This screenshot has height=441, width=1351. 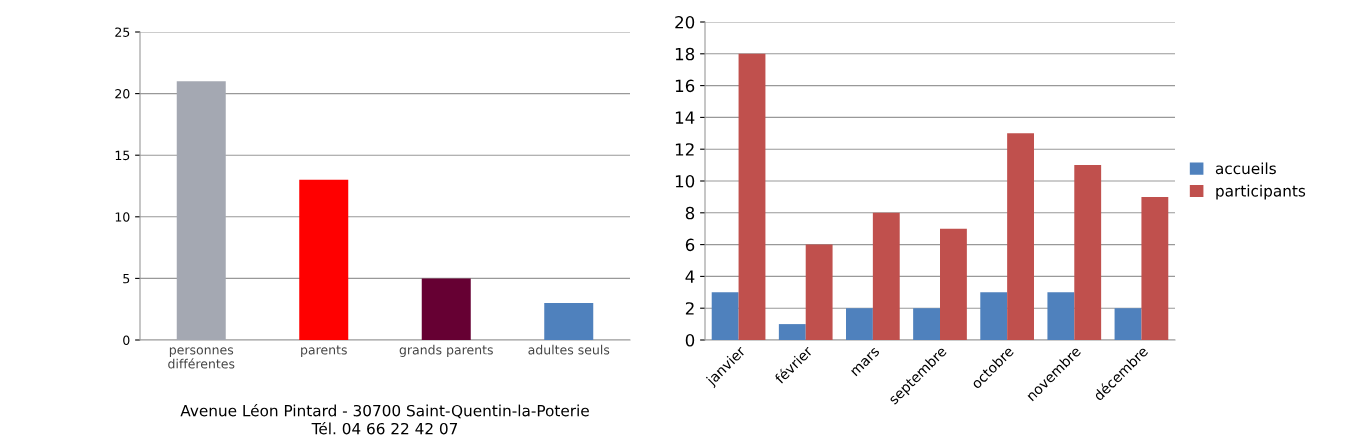 What do you see at coordinates (689, 308) in the screenshot?
I see `y-tick-label: 2` at bounding box center [689, 308].